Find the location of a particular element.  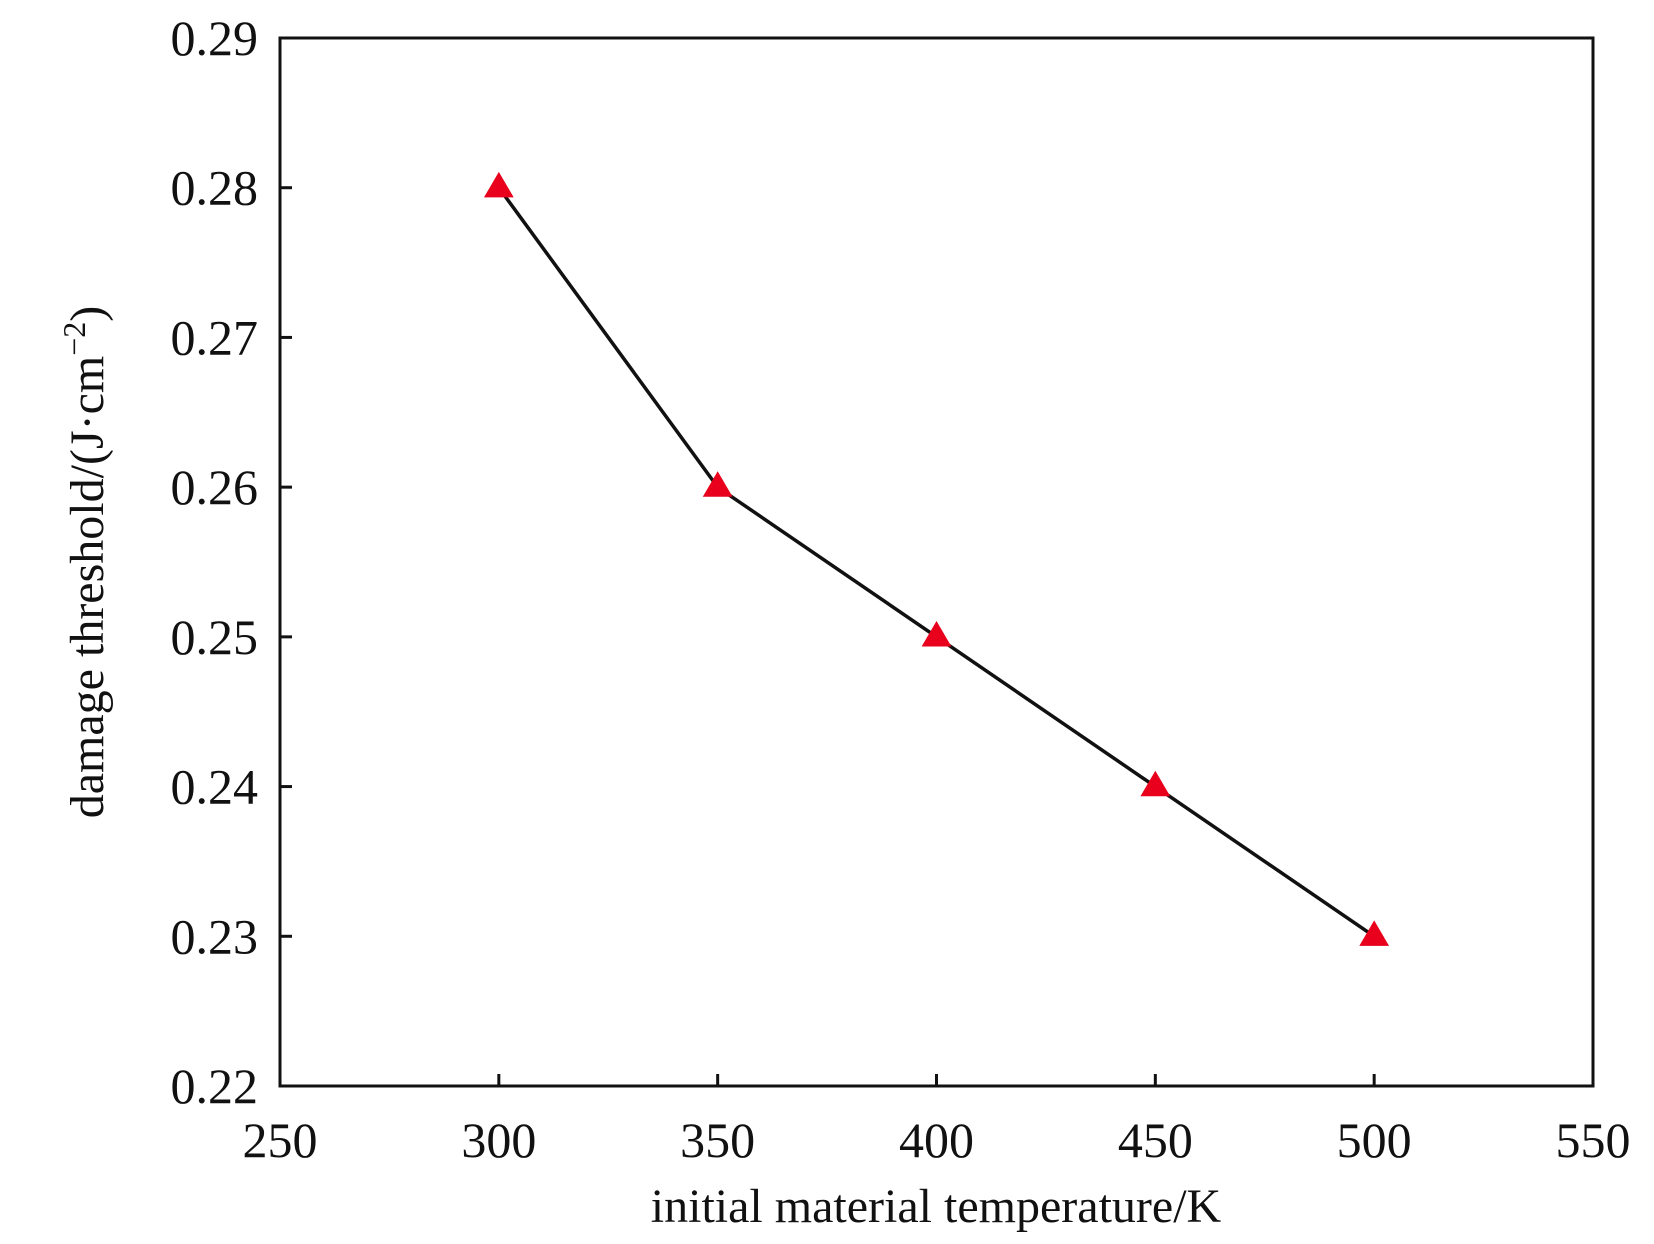

x-tick-marks is located at coordinates (936, 1080).